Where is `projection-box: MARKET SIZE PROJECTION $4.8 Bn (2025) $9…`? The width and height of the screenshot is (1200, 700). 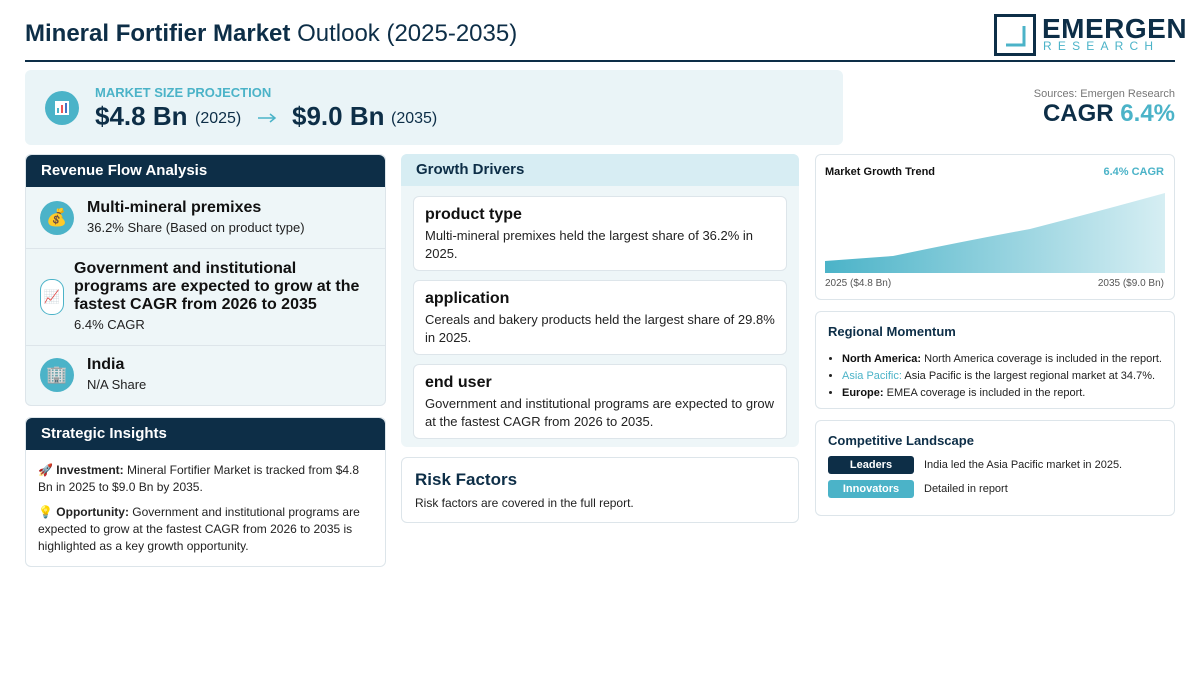
projection-box: MARKET SIZE PROJECTION $4.8 Bn (2025) $9… is located at coordinates (434, 107).